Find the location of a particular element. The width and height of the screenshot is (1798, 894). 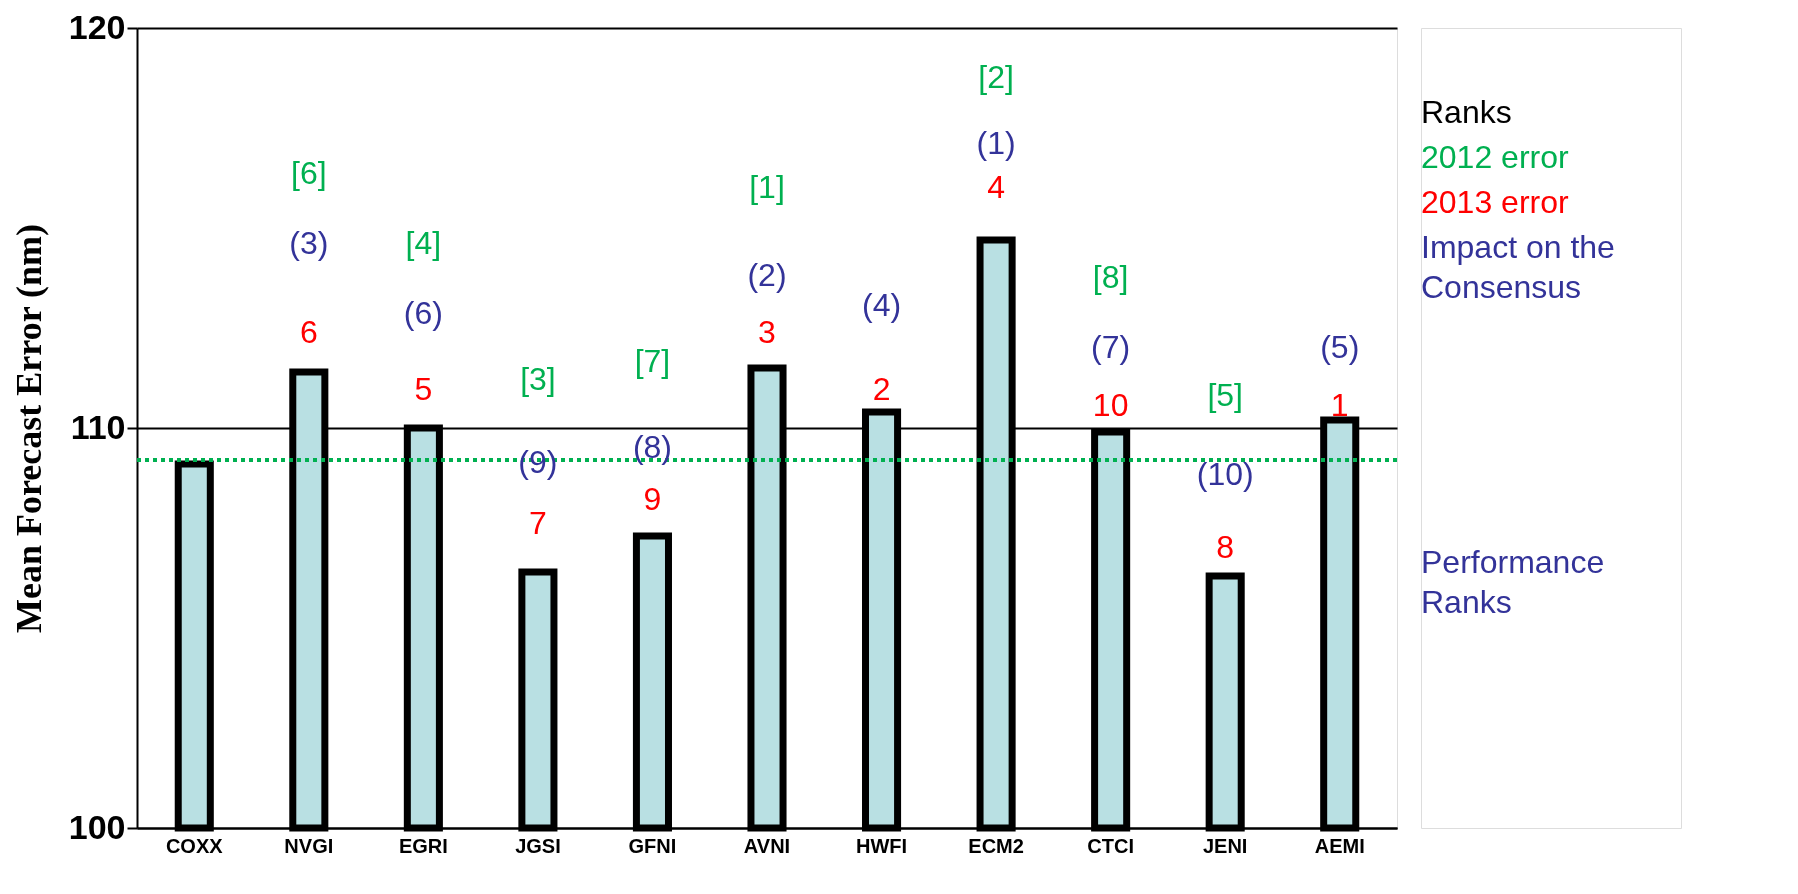

annotation: 1 is located at coordinates (1339, 405).